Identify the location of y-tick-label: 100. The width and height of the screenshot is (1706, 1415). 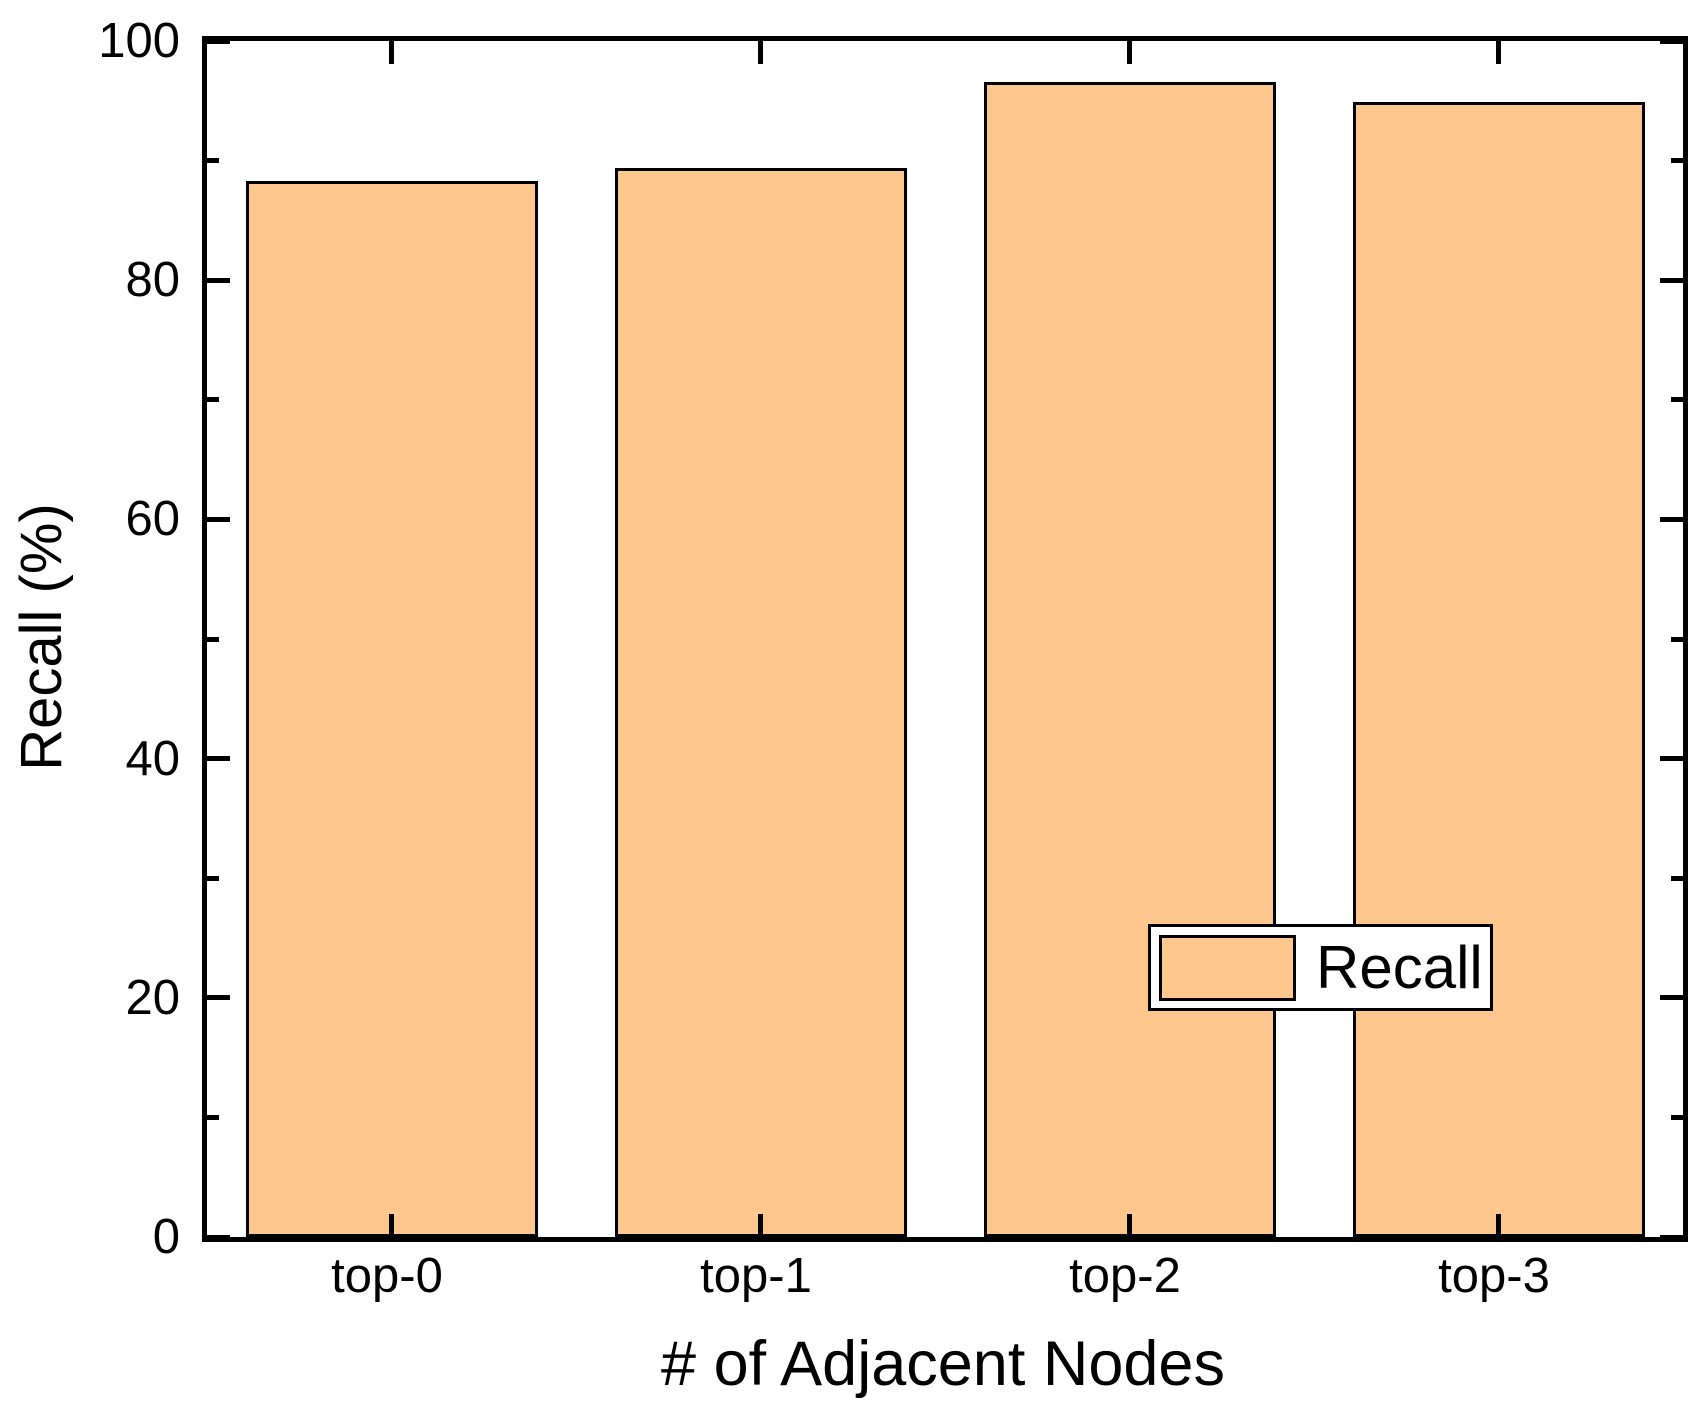
(139, 41).